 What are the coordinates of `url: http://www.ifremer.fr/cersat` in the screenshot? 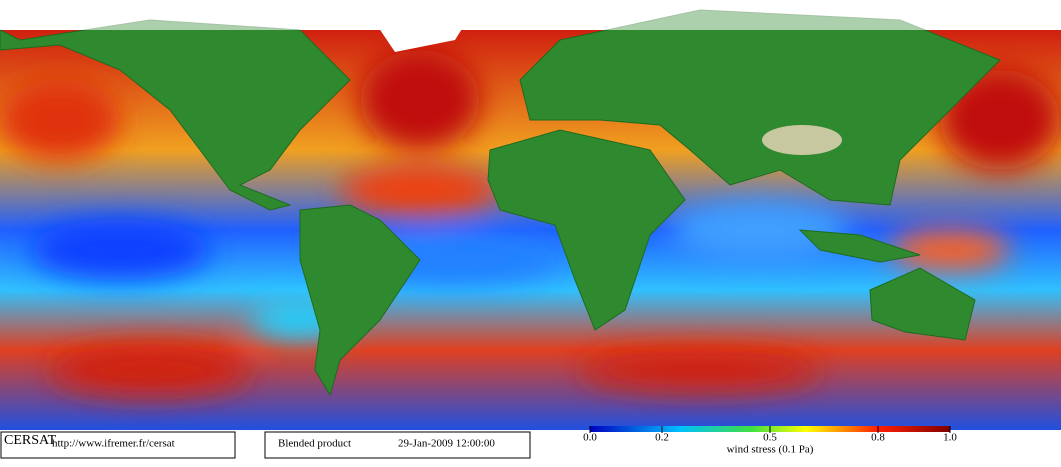 It's located at (113, 444).